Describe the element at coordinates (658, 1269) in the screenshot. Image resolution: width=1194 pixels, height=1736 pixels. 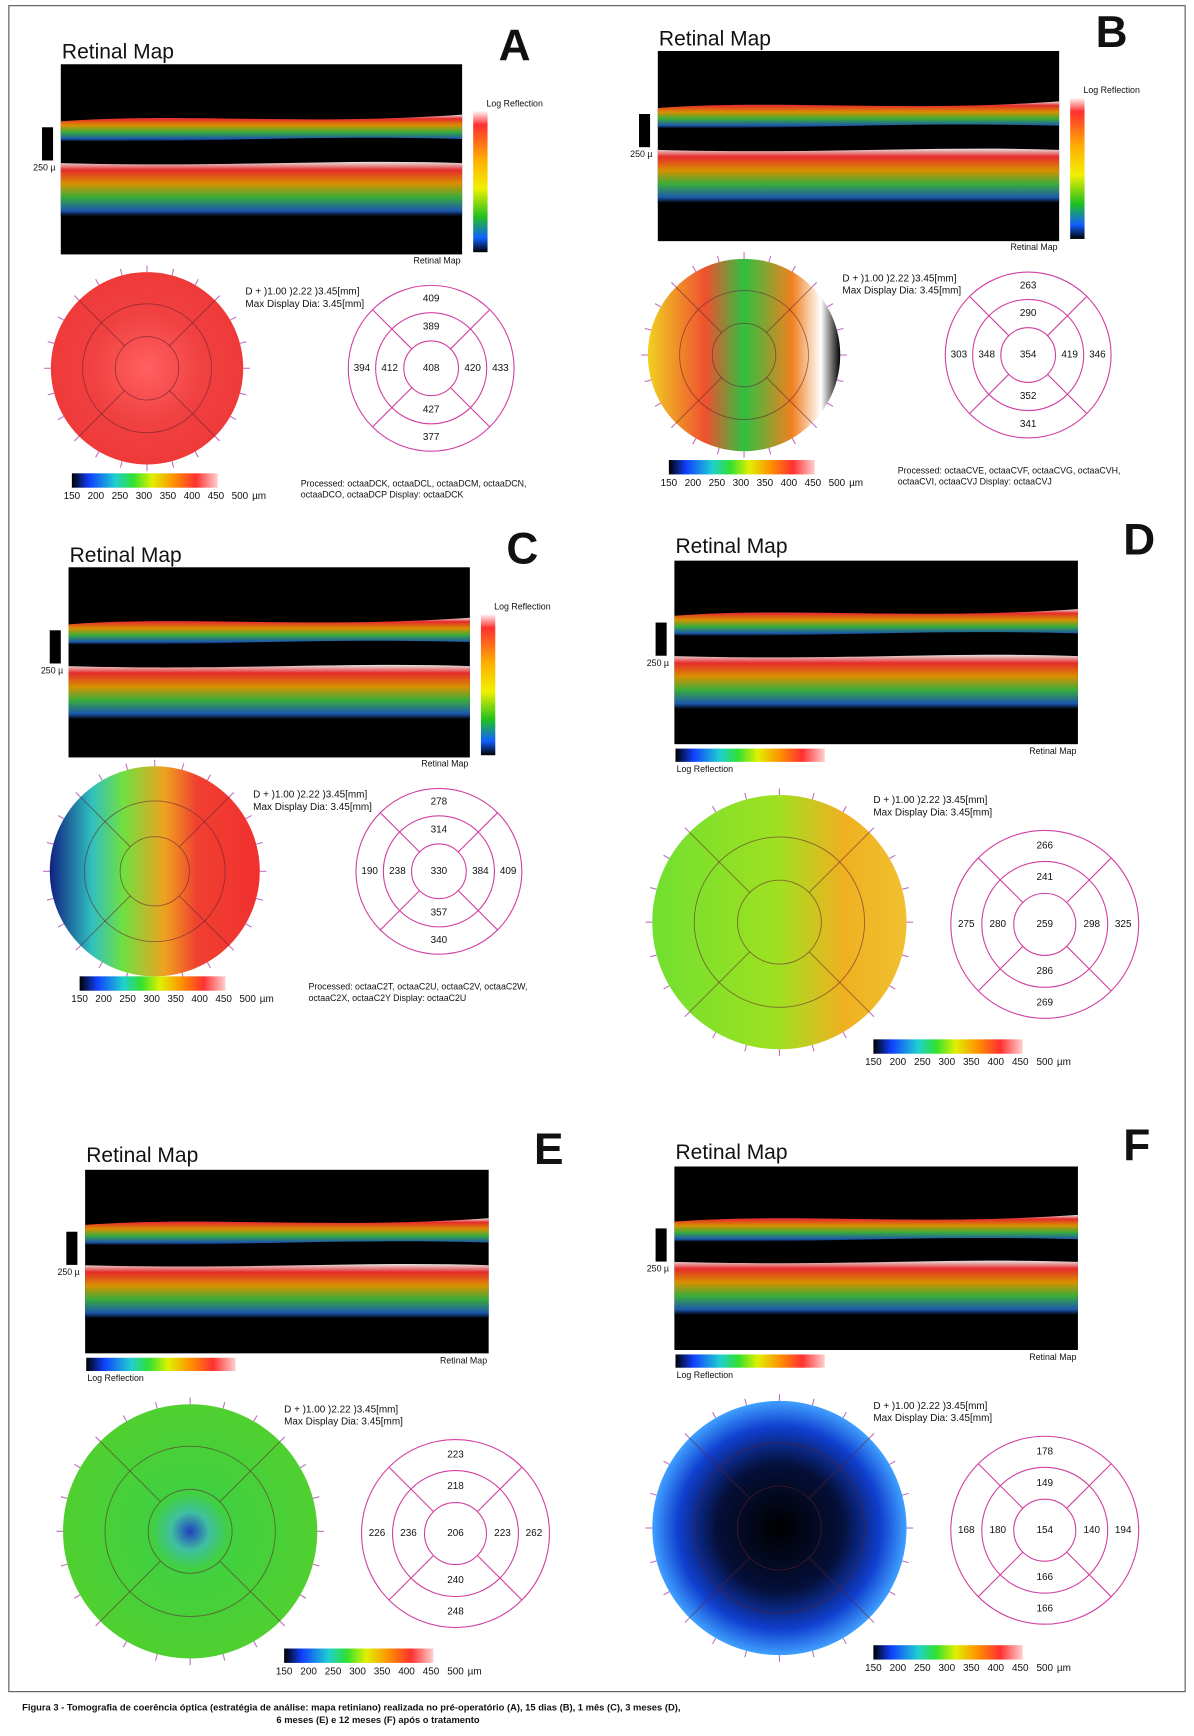
I see `scale-label: 250 µ` at that location.